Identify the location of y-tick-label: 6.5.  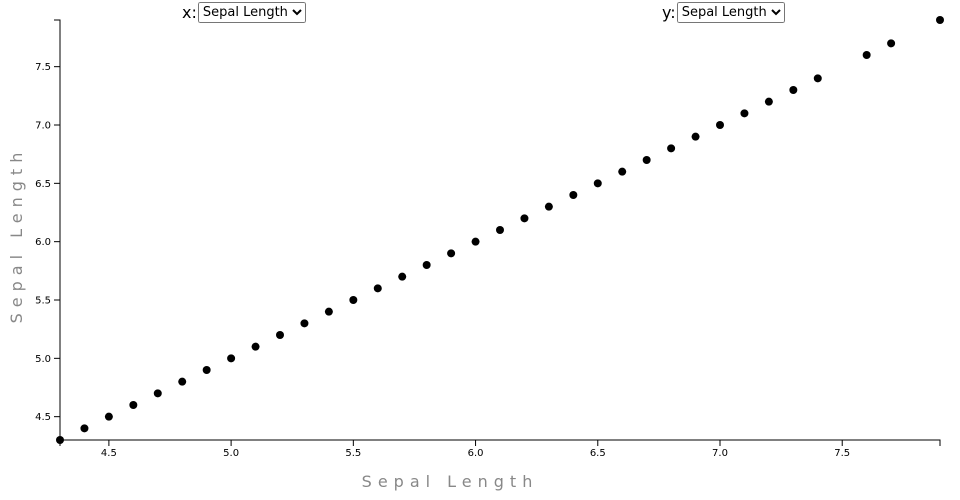
(43, 184).